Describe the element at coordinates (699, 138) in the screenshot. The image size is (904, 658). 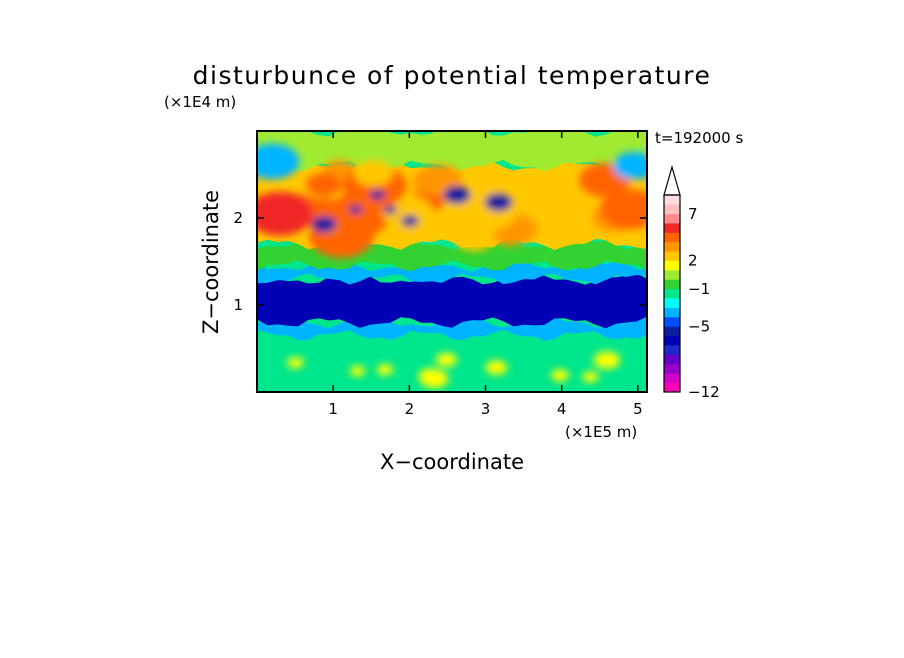
I see `time-label: t=192000 s` at that location.